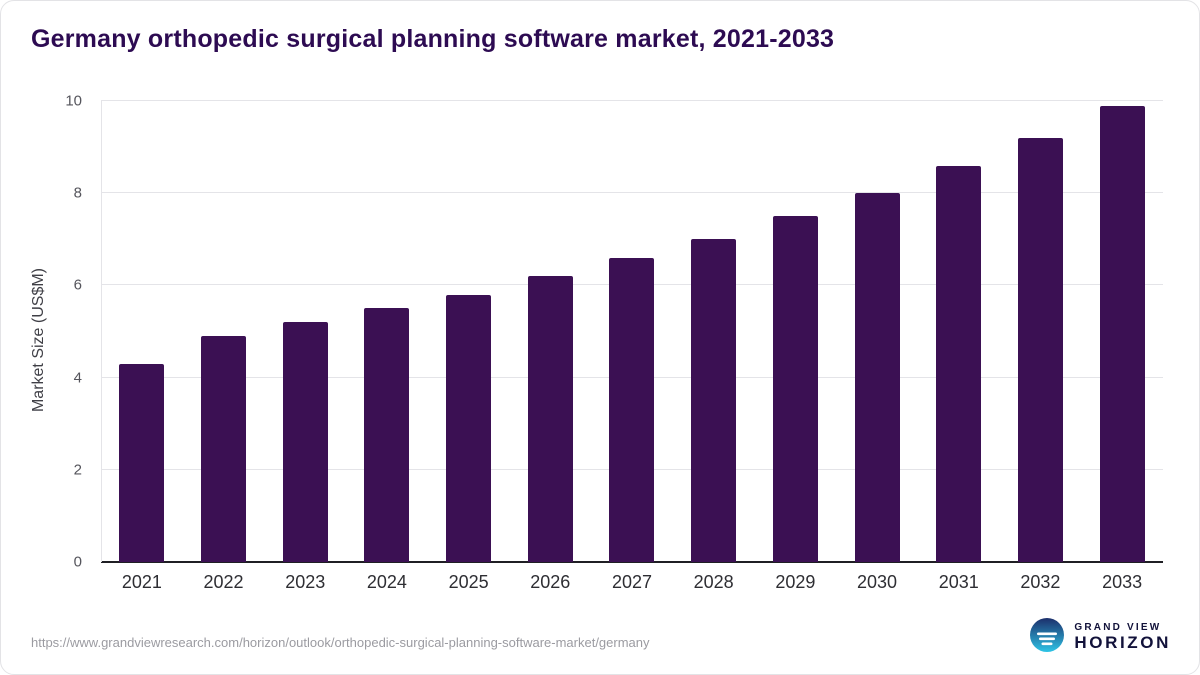 The image size is (1200, 675). I want to click on x-tick-label: 2024, so click(386, 582).